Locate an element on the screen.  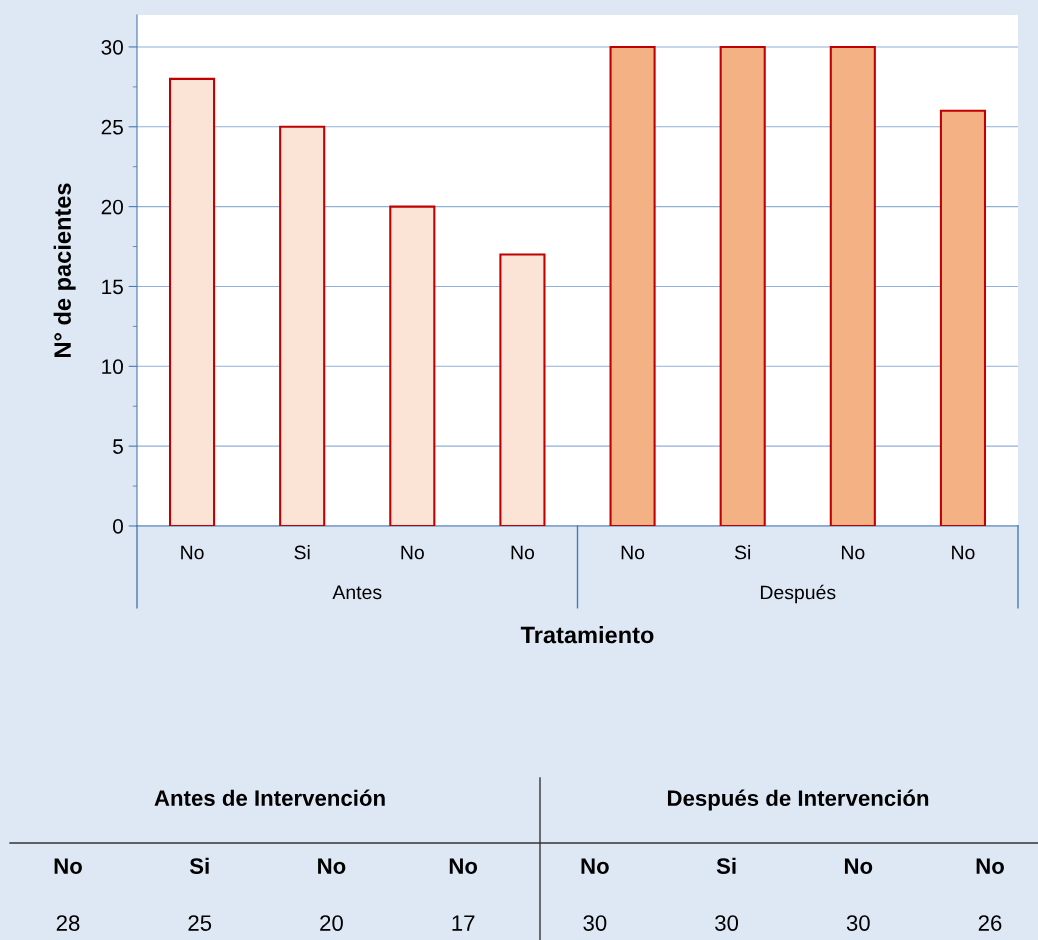
text: Después de Intervención is located at coordinates (798, 800).